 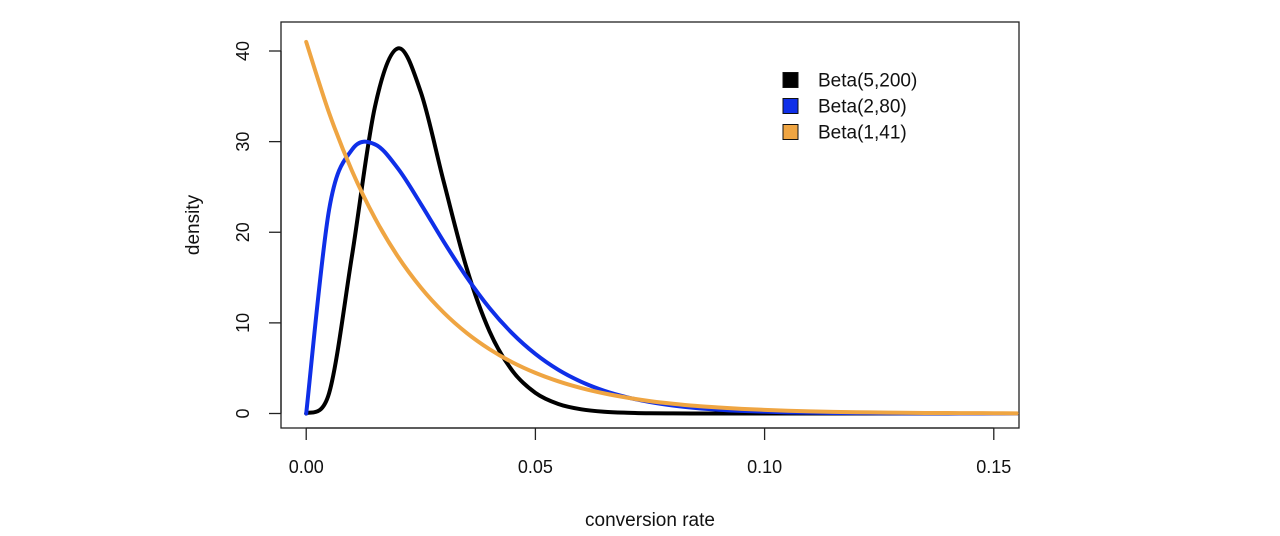 What do you see at coordinates (650, 452) in the screenshot?
I see `x-axis: 0.00 0.05 0.10 0.15` at bounding box center [650, 452].